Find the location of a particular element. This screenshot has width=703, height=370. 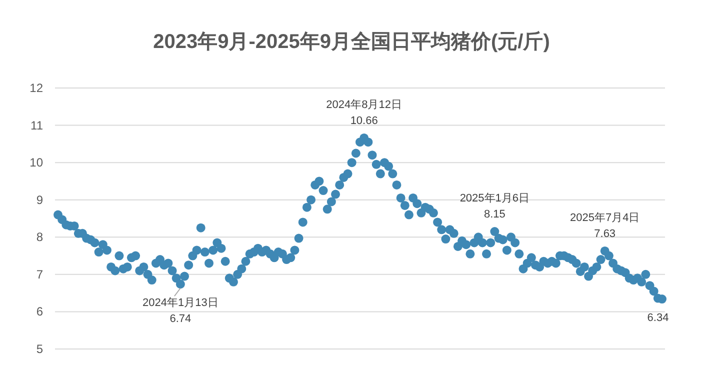

data-label: 6.34 is located at coordinates (658, 318).